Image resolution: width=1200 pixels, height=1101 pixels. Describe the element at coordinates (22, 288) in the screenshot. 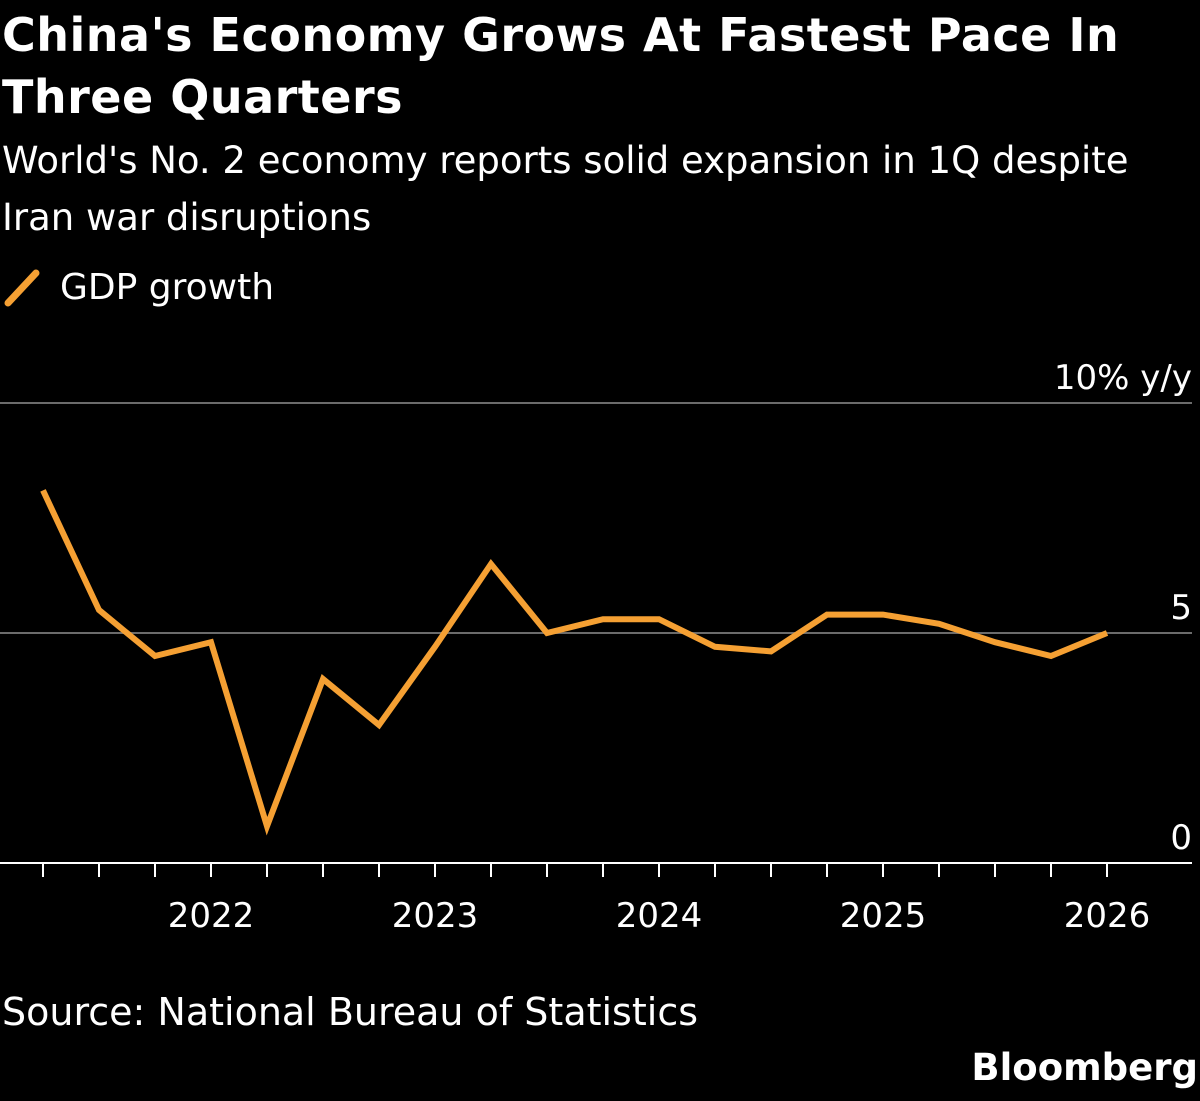

I see `legend-swatch-icon` at that location.